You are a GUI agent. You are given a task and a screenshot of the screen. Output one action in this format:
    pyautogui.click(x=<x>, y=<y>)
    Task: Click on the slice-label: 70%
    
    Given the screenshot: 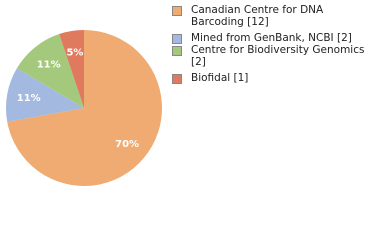 What is the action you would take?
    pyautogui.click(x=127, y=144)
    